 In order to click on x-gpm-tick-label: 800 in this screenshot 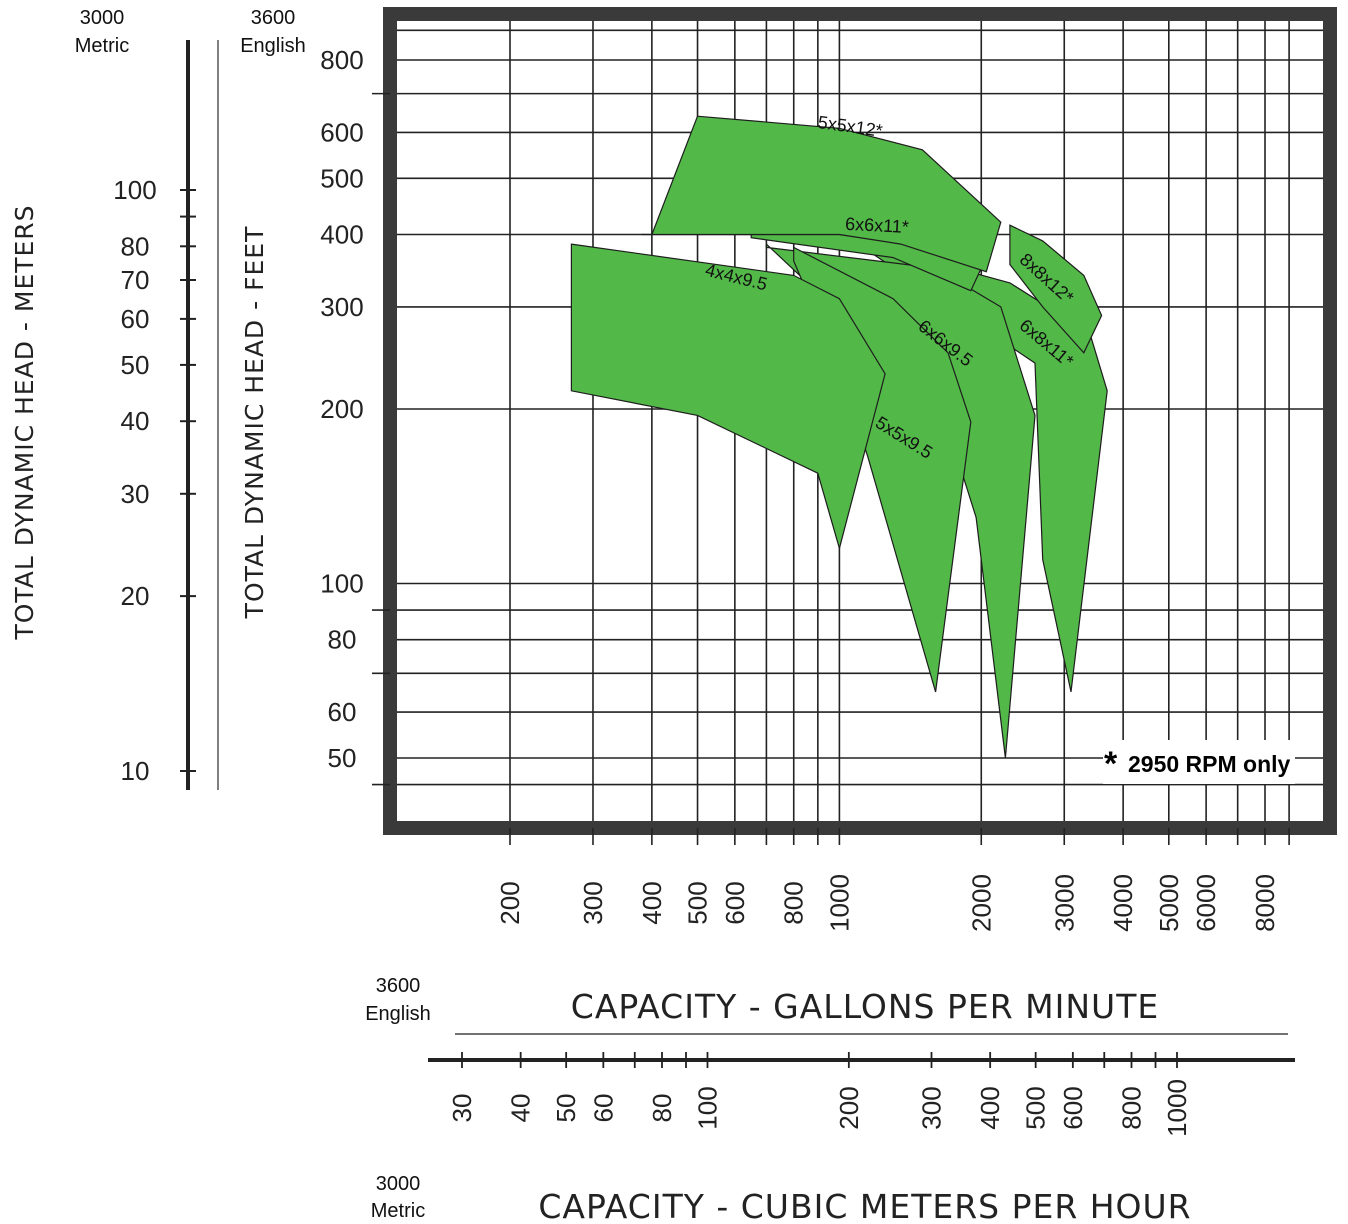, I will do `click(794, 902)`.